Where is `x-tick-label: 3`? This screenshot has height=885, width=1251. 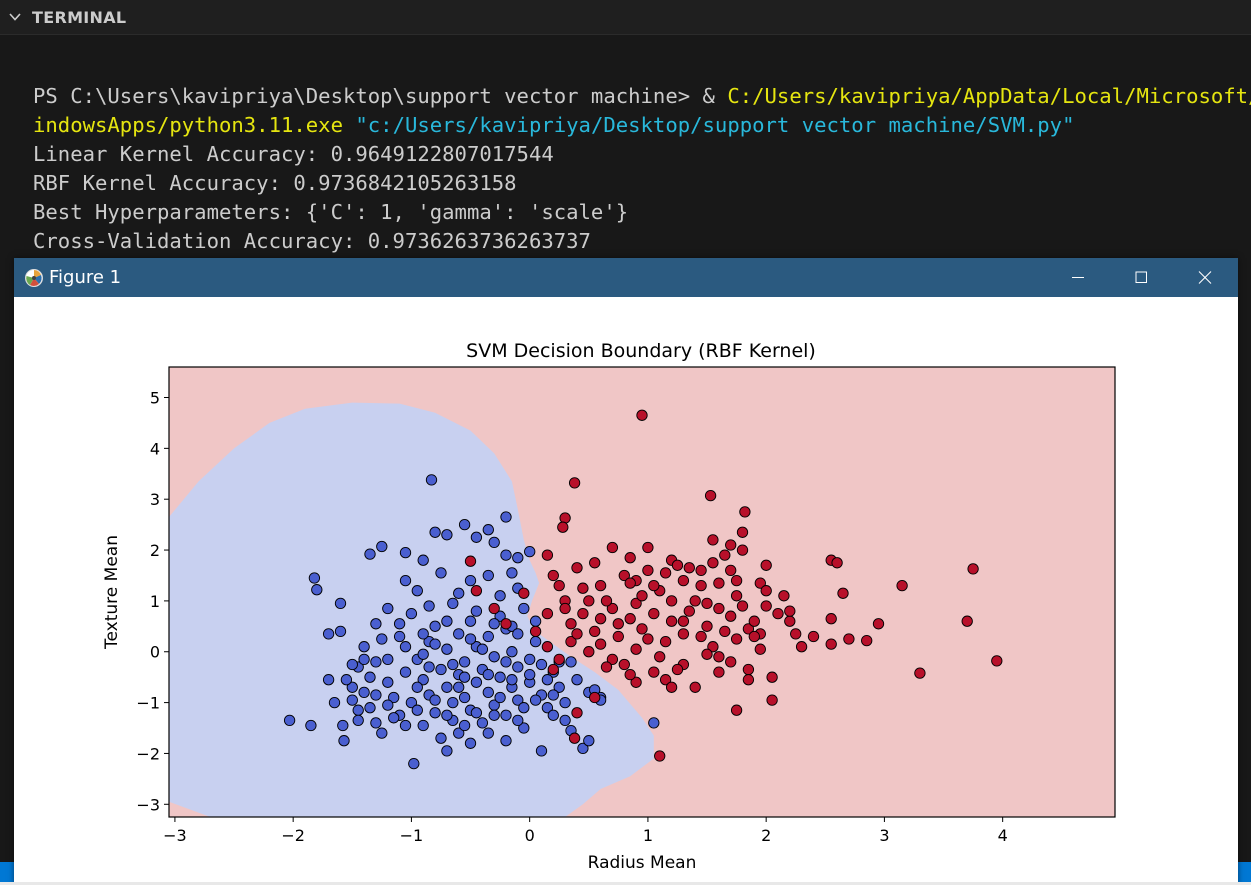
x-tick-label: 3 is located at coordinates (884, 835).